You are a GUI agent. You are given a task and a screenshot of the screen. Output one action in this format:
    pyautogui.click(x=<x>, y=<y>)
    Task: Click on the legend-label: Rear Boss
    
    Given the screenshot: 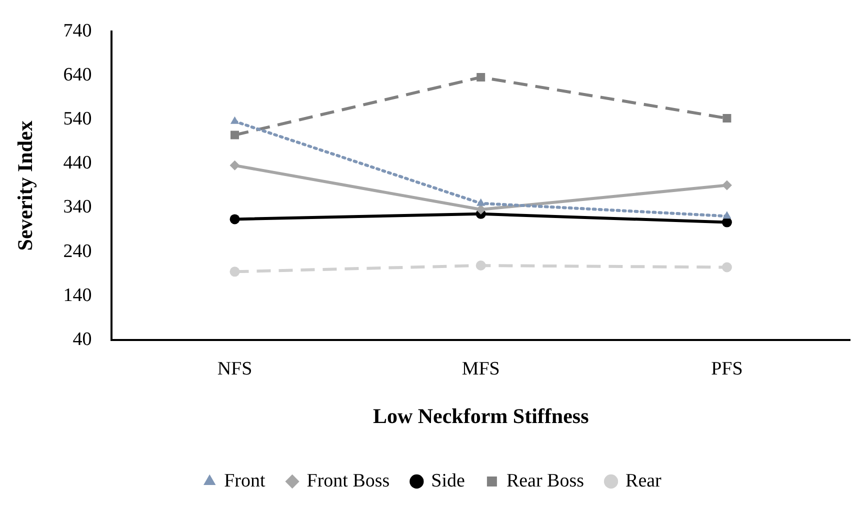 What is the action you would take?
    pyautogui.click(x=545, y=481)
    